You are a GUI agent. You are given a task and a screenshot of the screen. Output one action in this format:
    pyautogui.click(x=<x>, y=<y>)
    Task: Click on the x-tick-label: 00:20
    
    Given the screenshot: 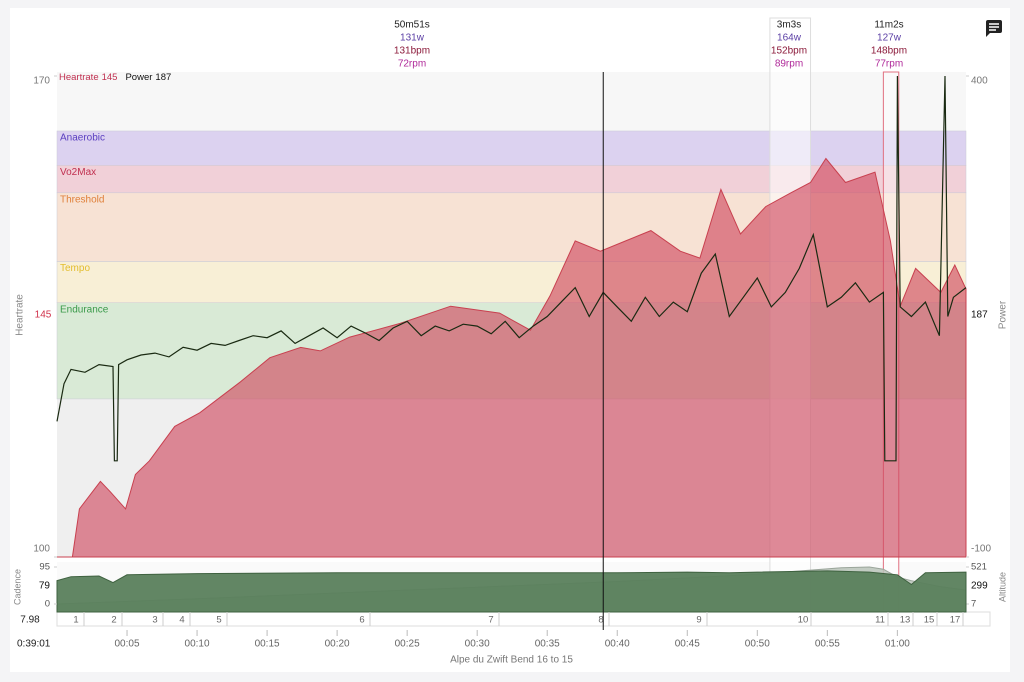 What is the action you would take?
    pyautogui.click(x=337, y=644)
    